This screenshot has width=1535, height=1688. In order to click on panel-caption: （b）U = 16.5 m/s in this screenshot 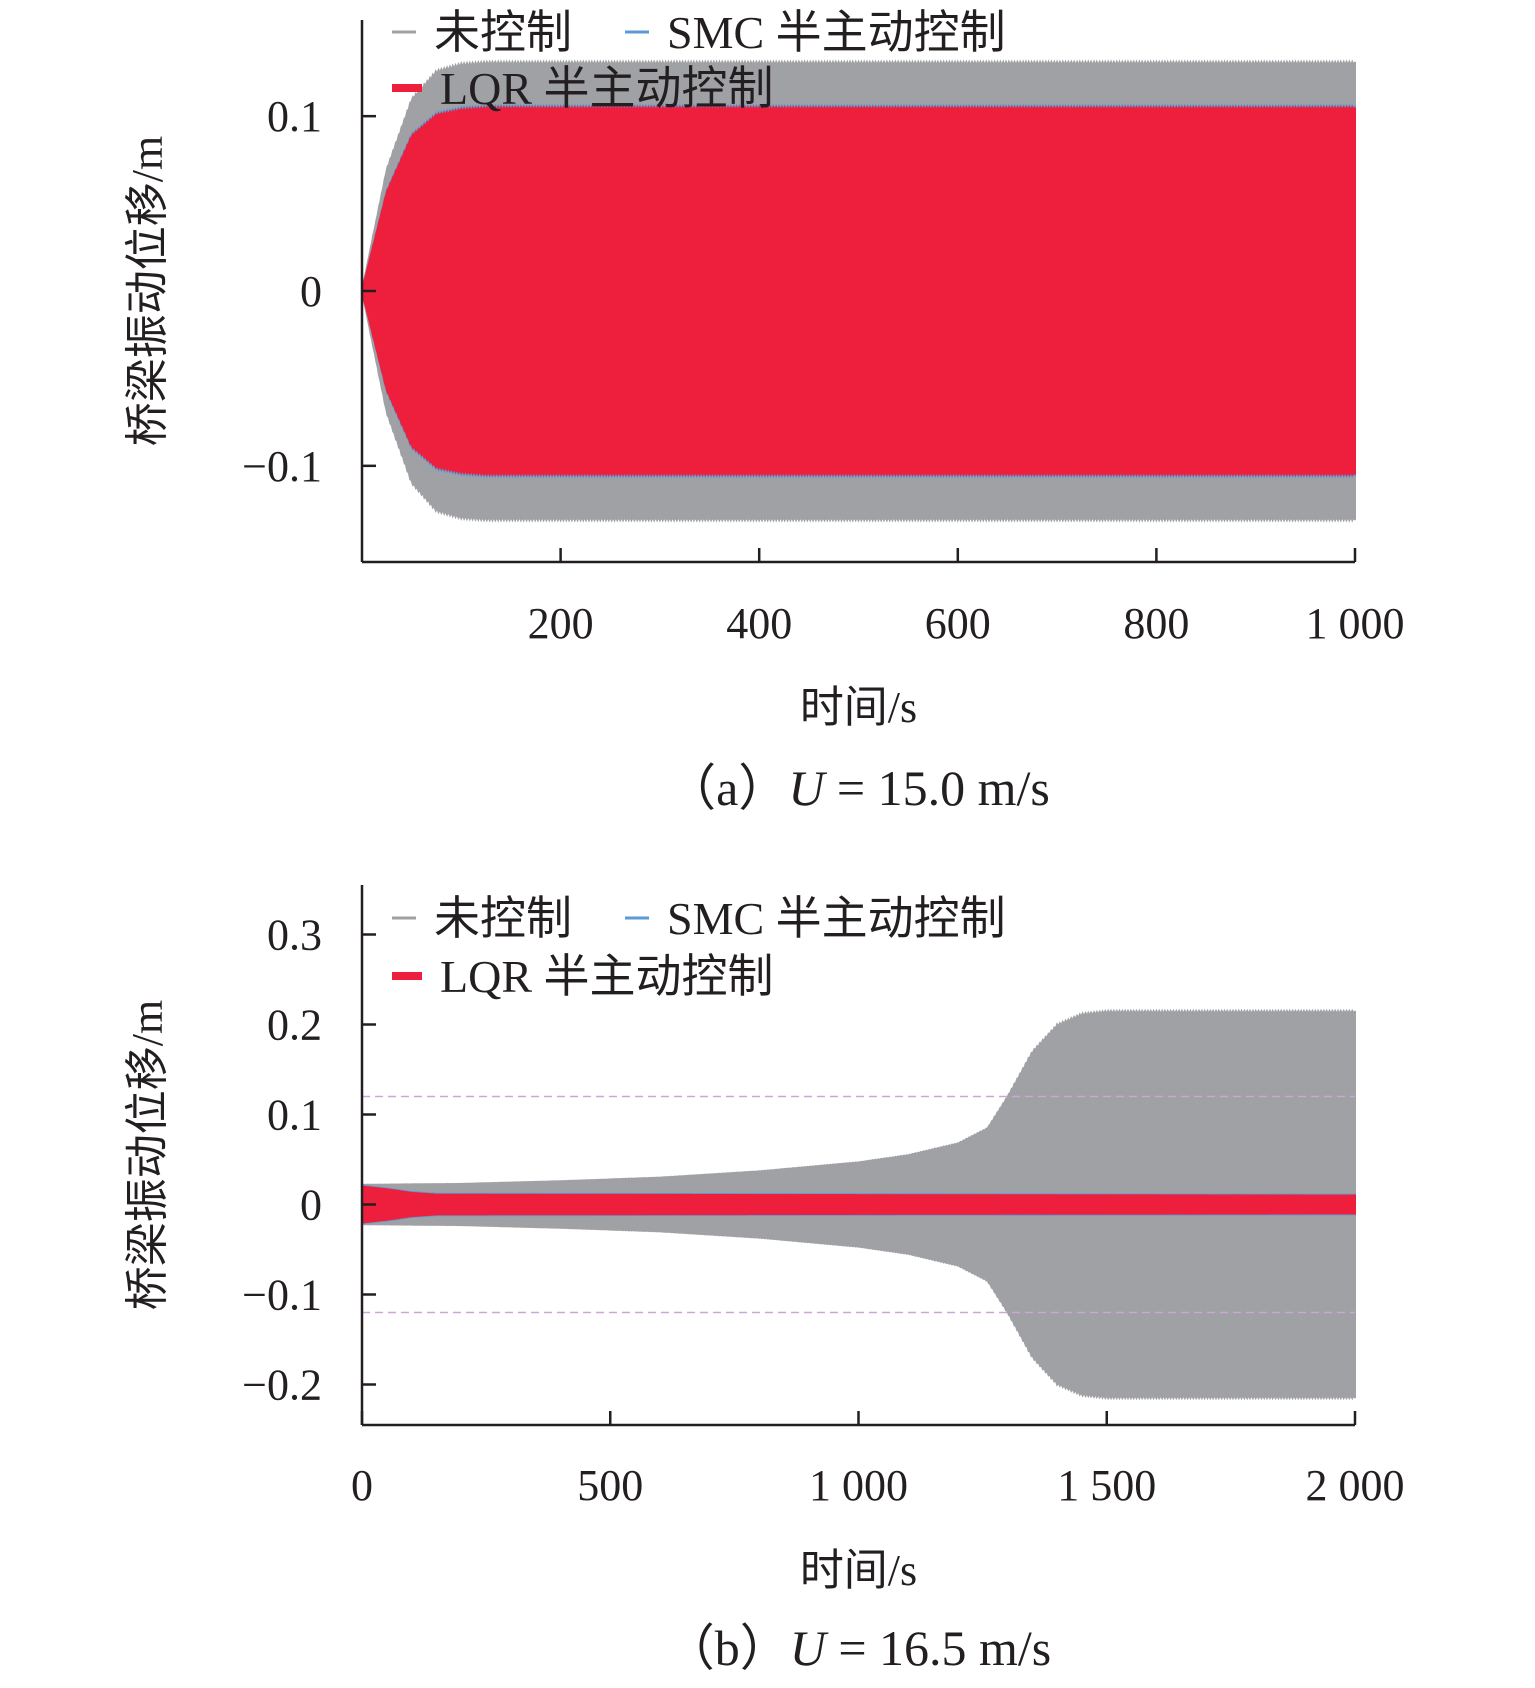, I will do `click(858, 1648)`.